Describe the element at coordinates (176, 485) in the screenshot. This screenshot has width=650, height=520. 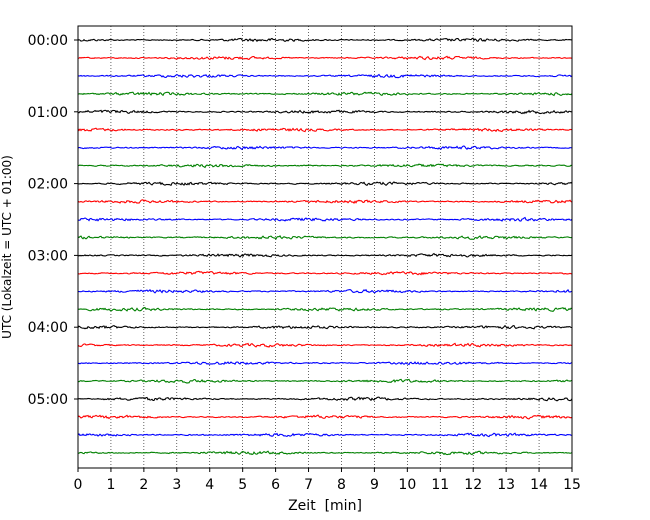
I see `x-tick-label: 3` at that location.